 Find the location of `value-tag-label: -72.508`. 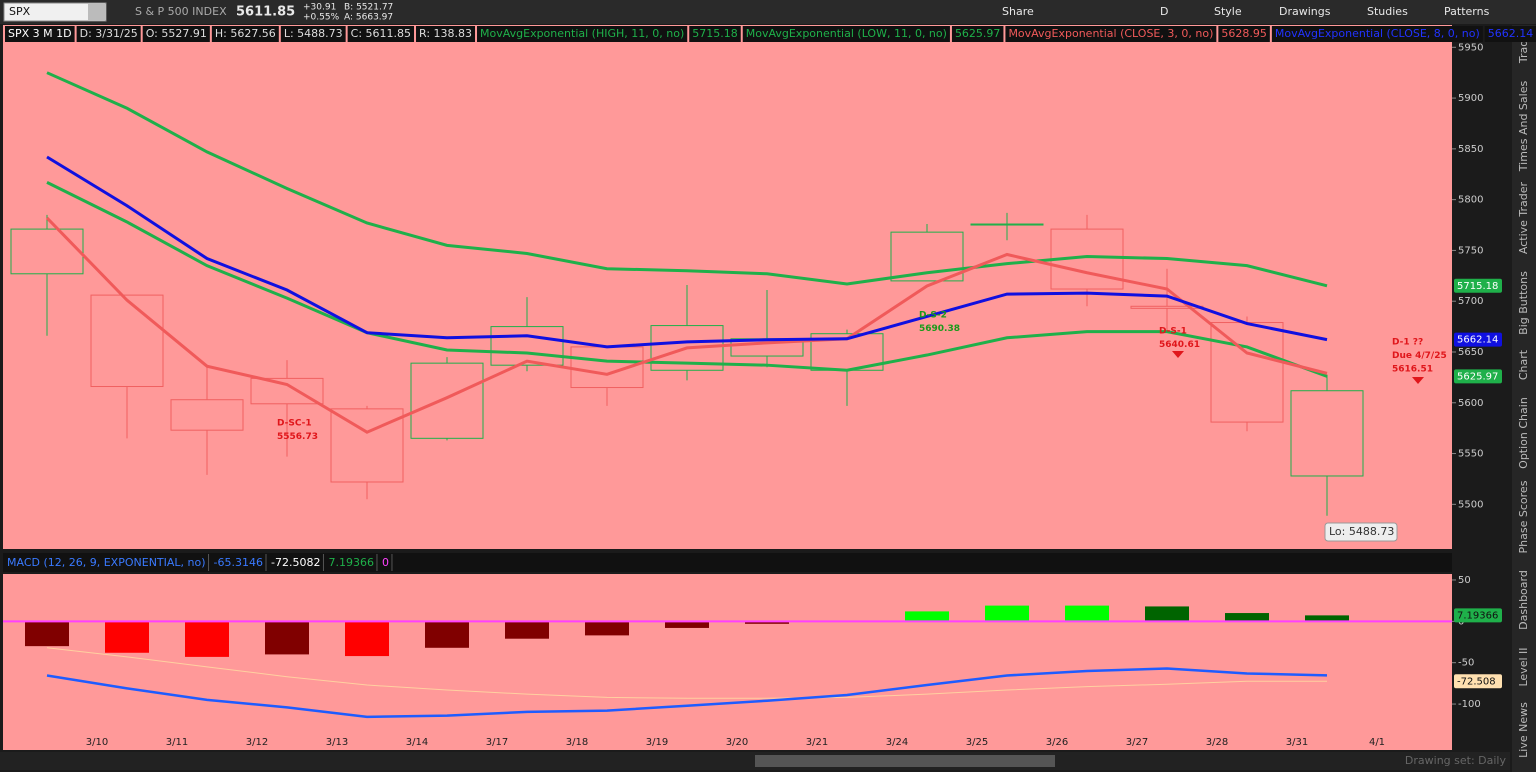

value-tag-label: -72.508 is located at coordinates (1476, 681).